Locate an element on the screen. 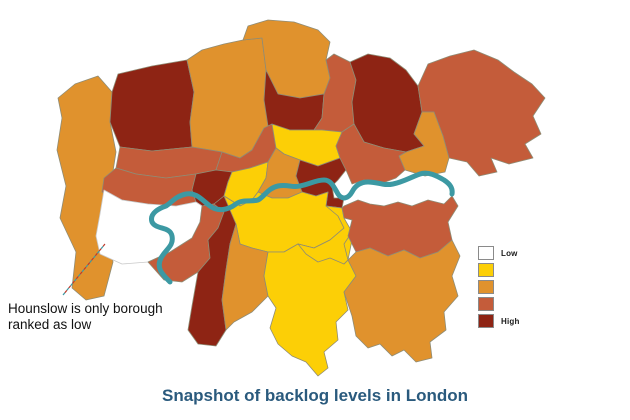  river-thames is located at coordinates (302, 227).